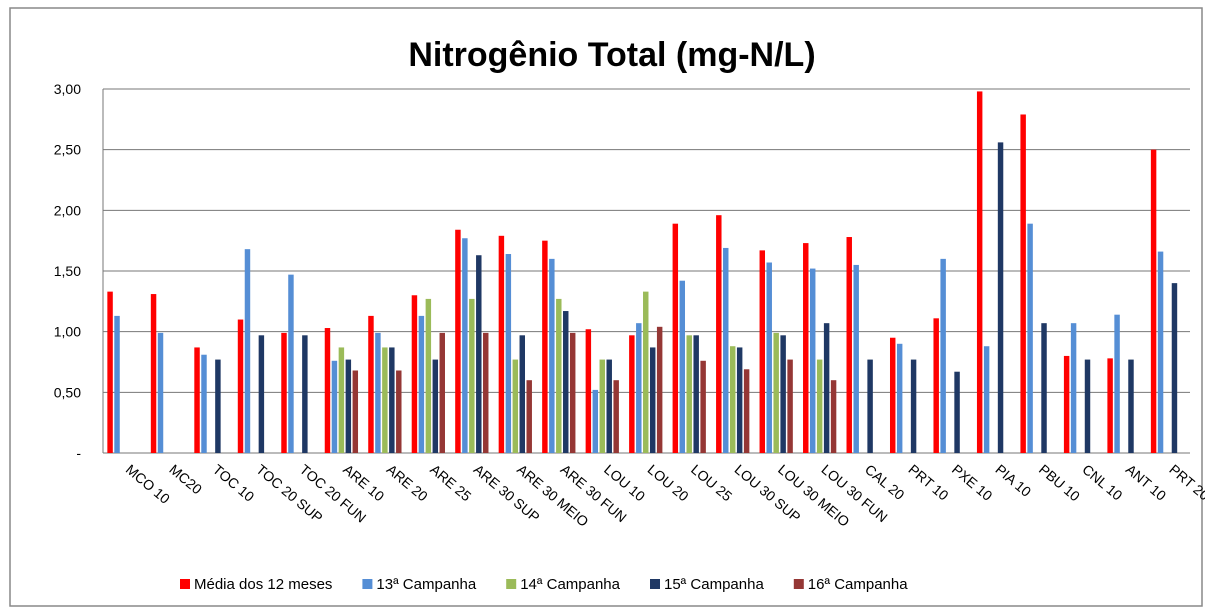  Describe the element at coordinates (67, 210) in the screenshot. I see `y-tick-label: 2,00` at that location.